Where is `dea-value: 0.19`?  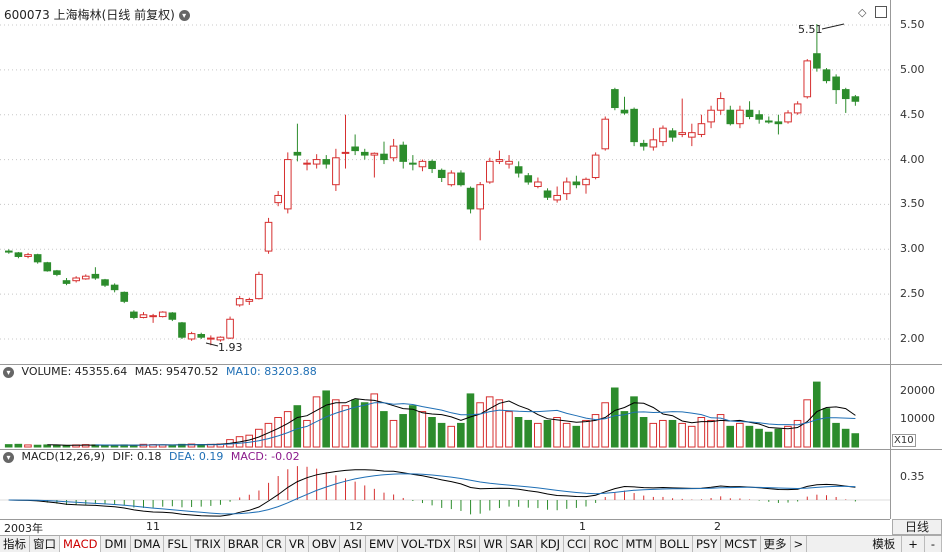
dea-value: 0.19 is located at coordinates (211, 456).